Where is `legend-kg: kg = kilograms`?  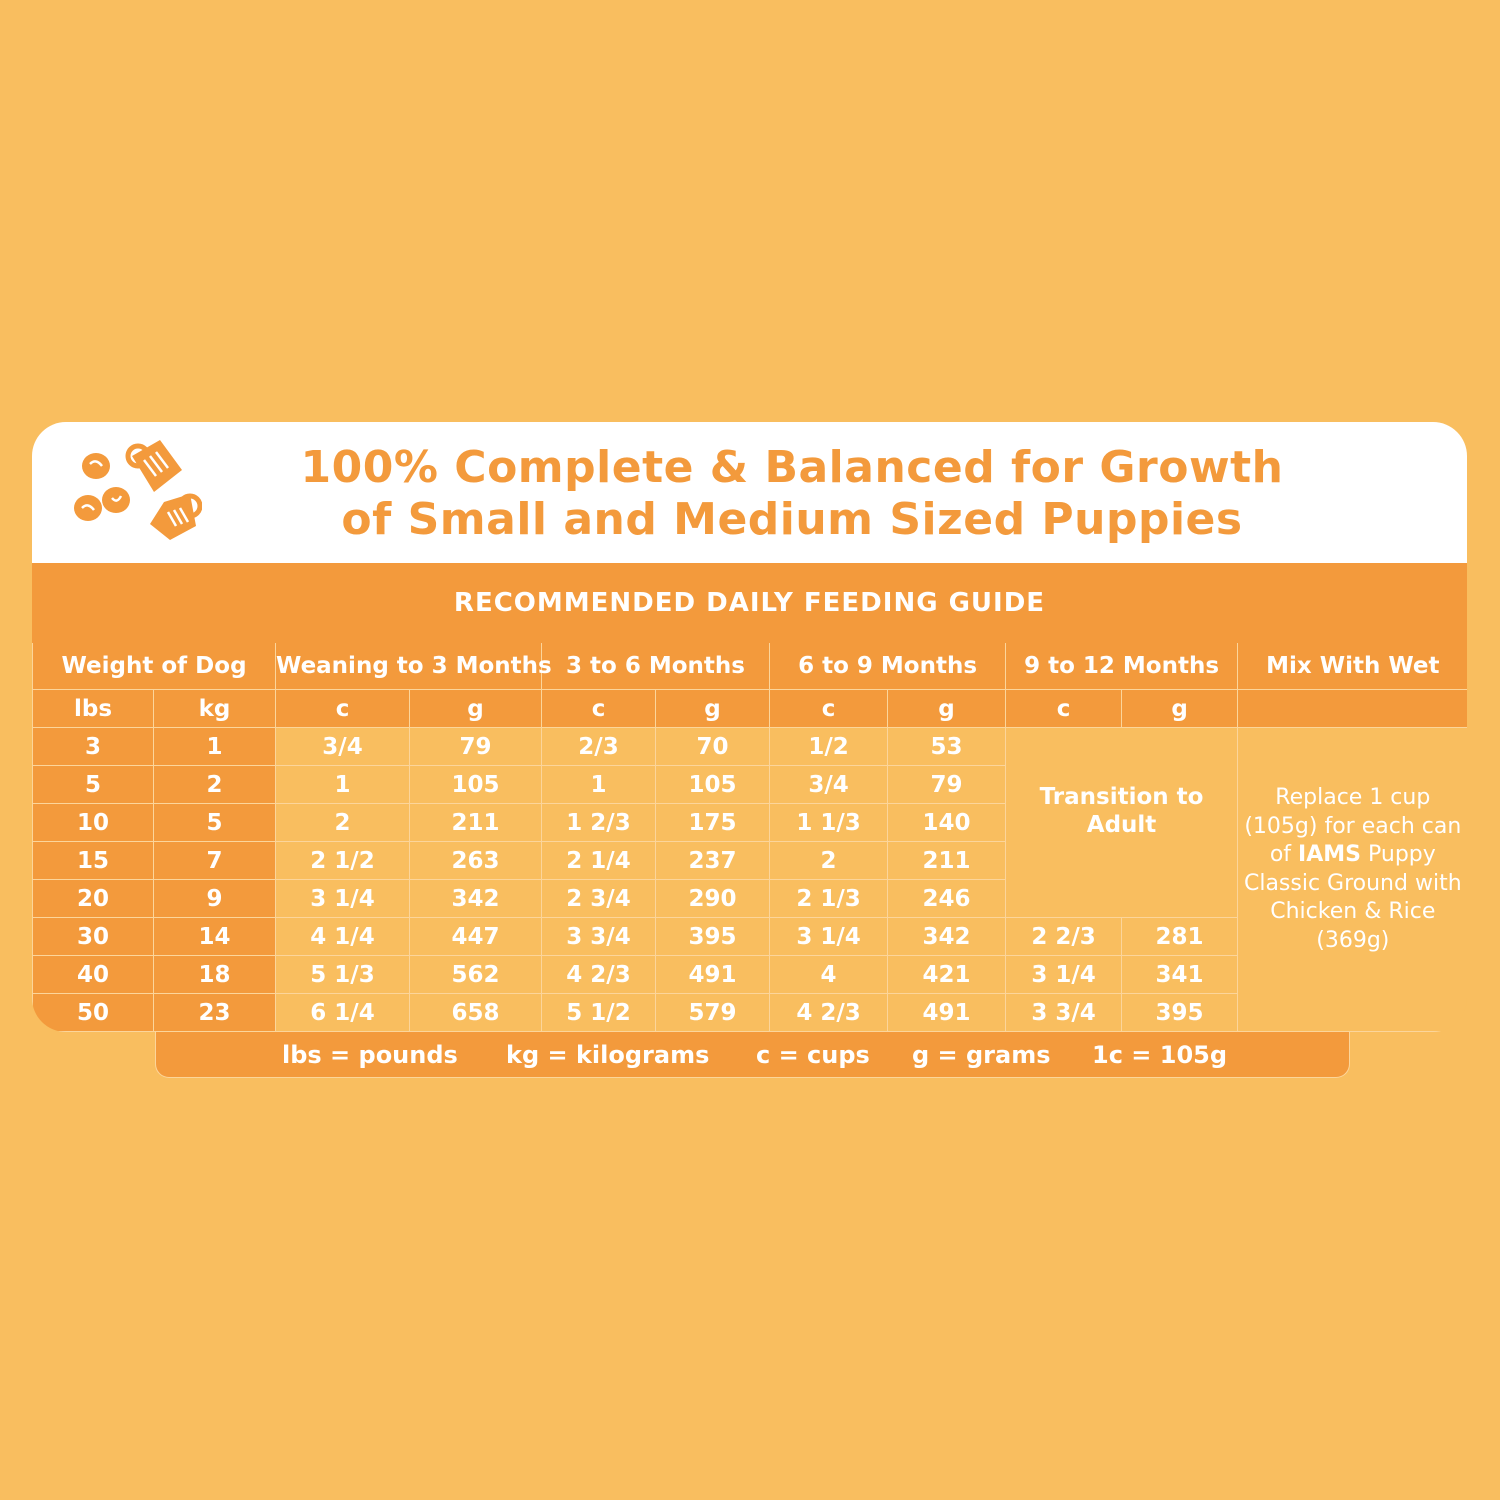
legend-kg: kg = kilograms is located at coordinates (608, 1055).